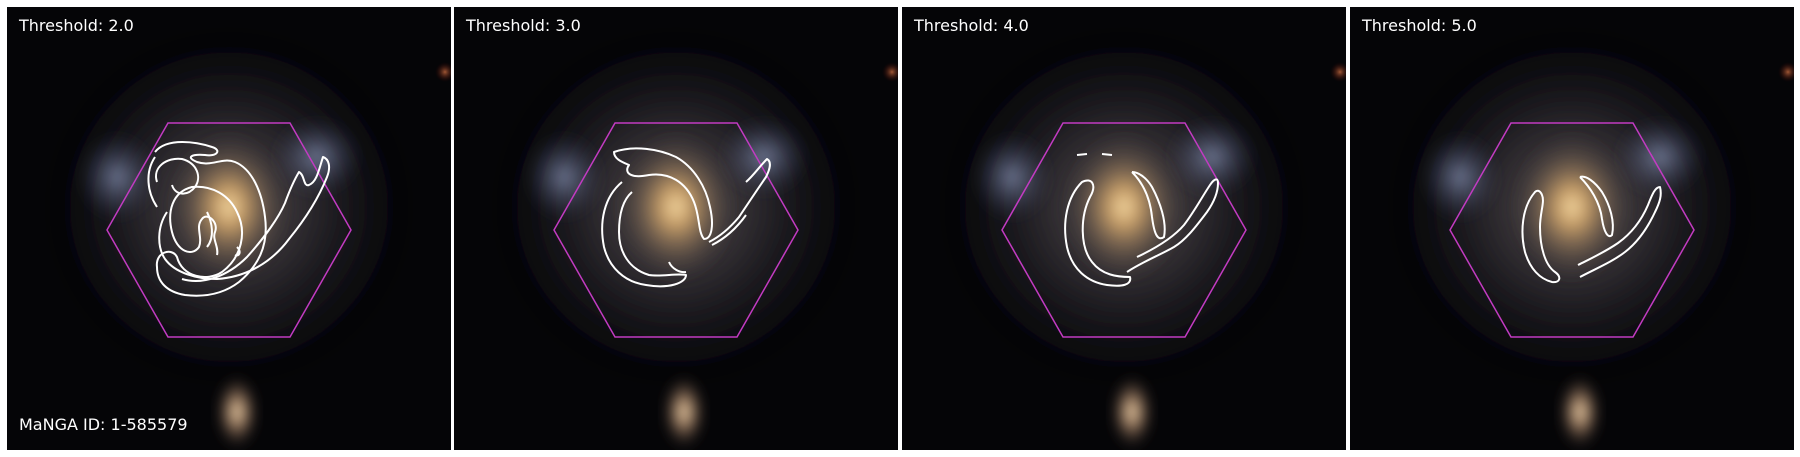 Image resolution: width=1800 pixels, height=457 pixels. Describe the element at coordinates (1419, 25) in the screenshot. I see `threshold-label: Threshold: 5.0` at that location.